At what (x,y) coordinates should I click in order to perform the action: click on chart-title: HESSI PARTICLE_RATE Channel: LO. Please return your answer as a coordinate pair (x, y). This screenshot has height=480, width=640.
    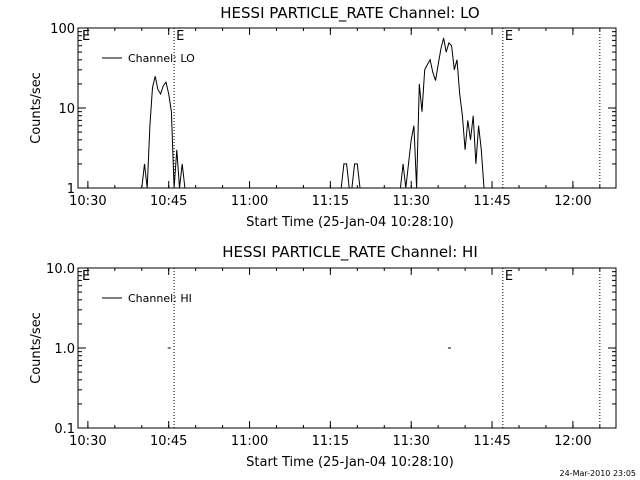
    Looking at the image, I should click on (349, 13).